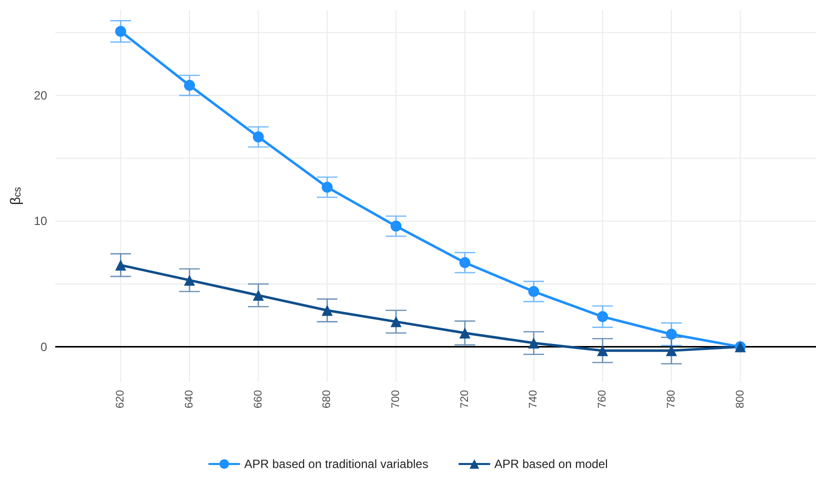 This screenshot has width=816, height=477. I want to click on x-tick-label: 700, so click(396, 399).